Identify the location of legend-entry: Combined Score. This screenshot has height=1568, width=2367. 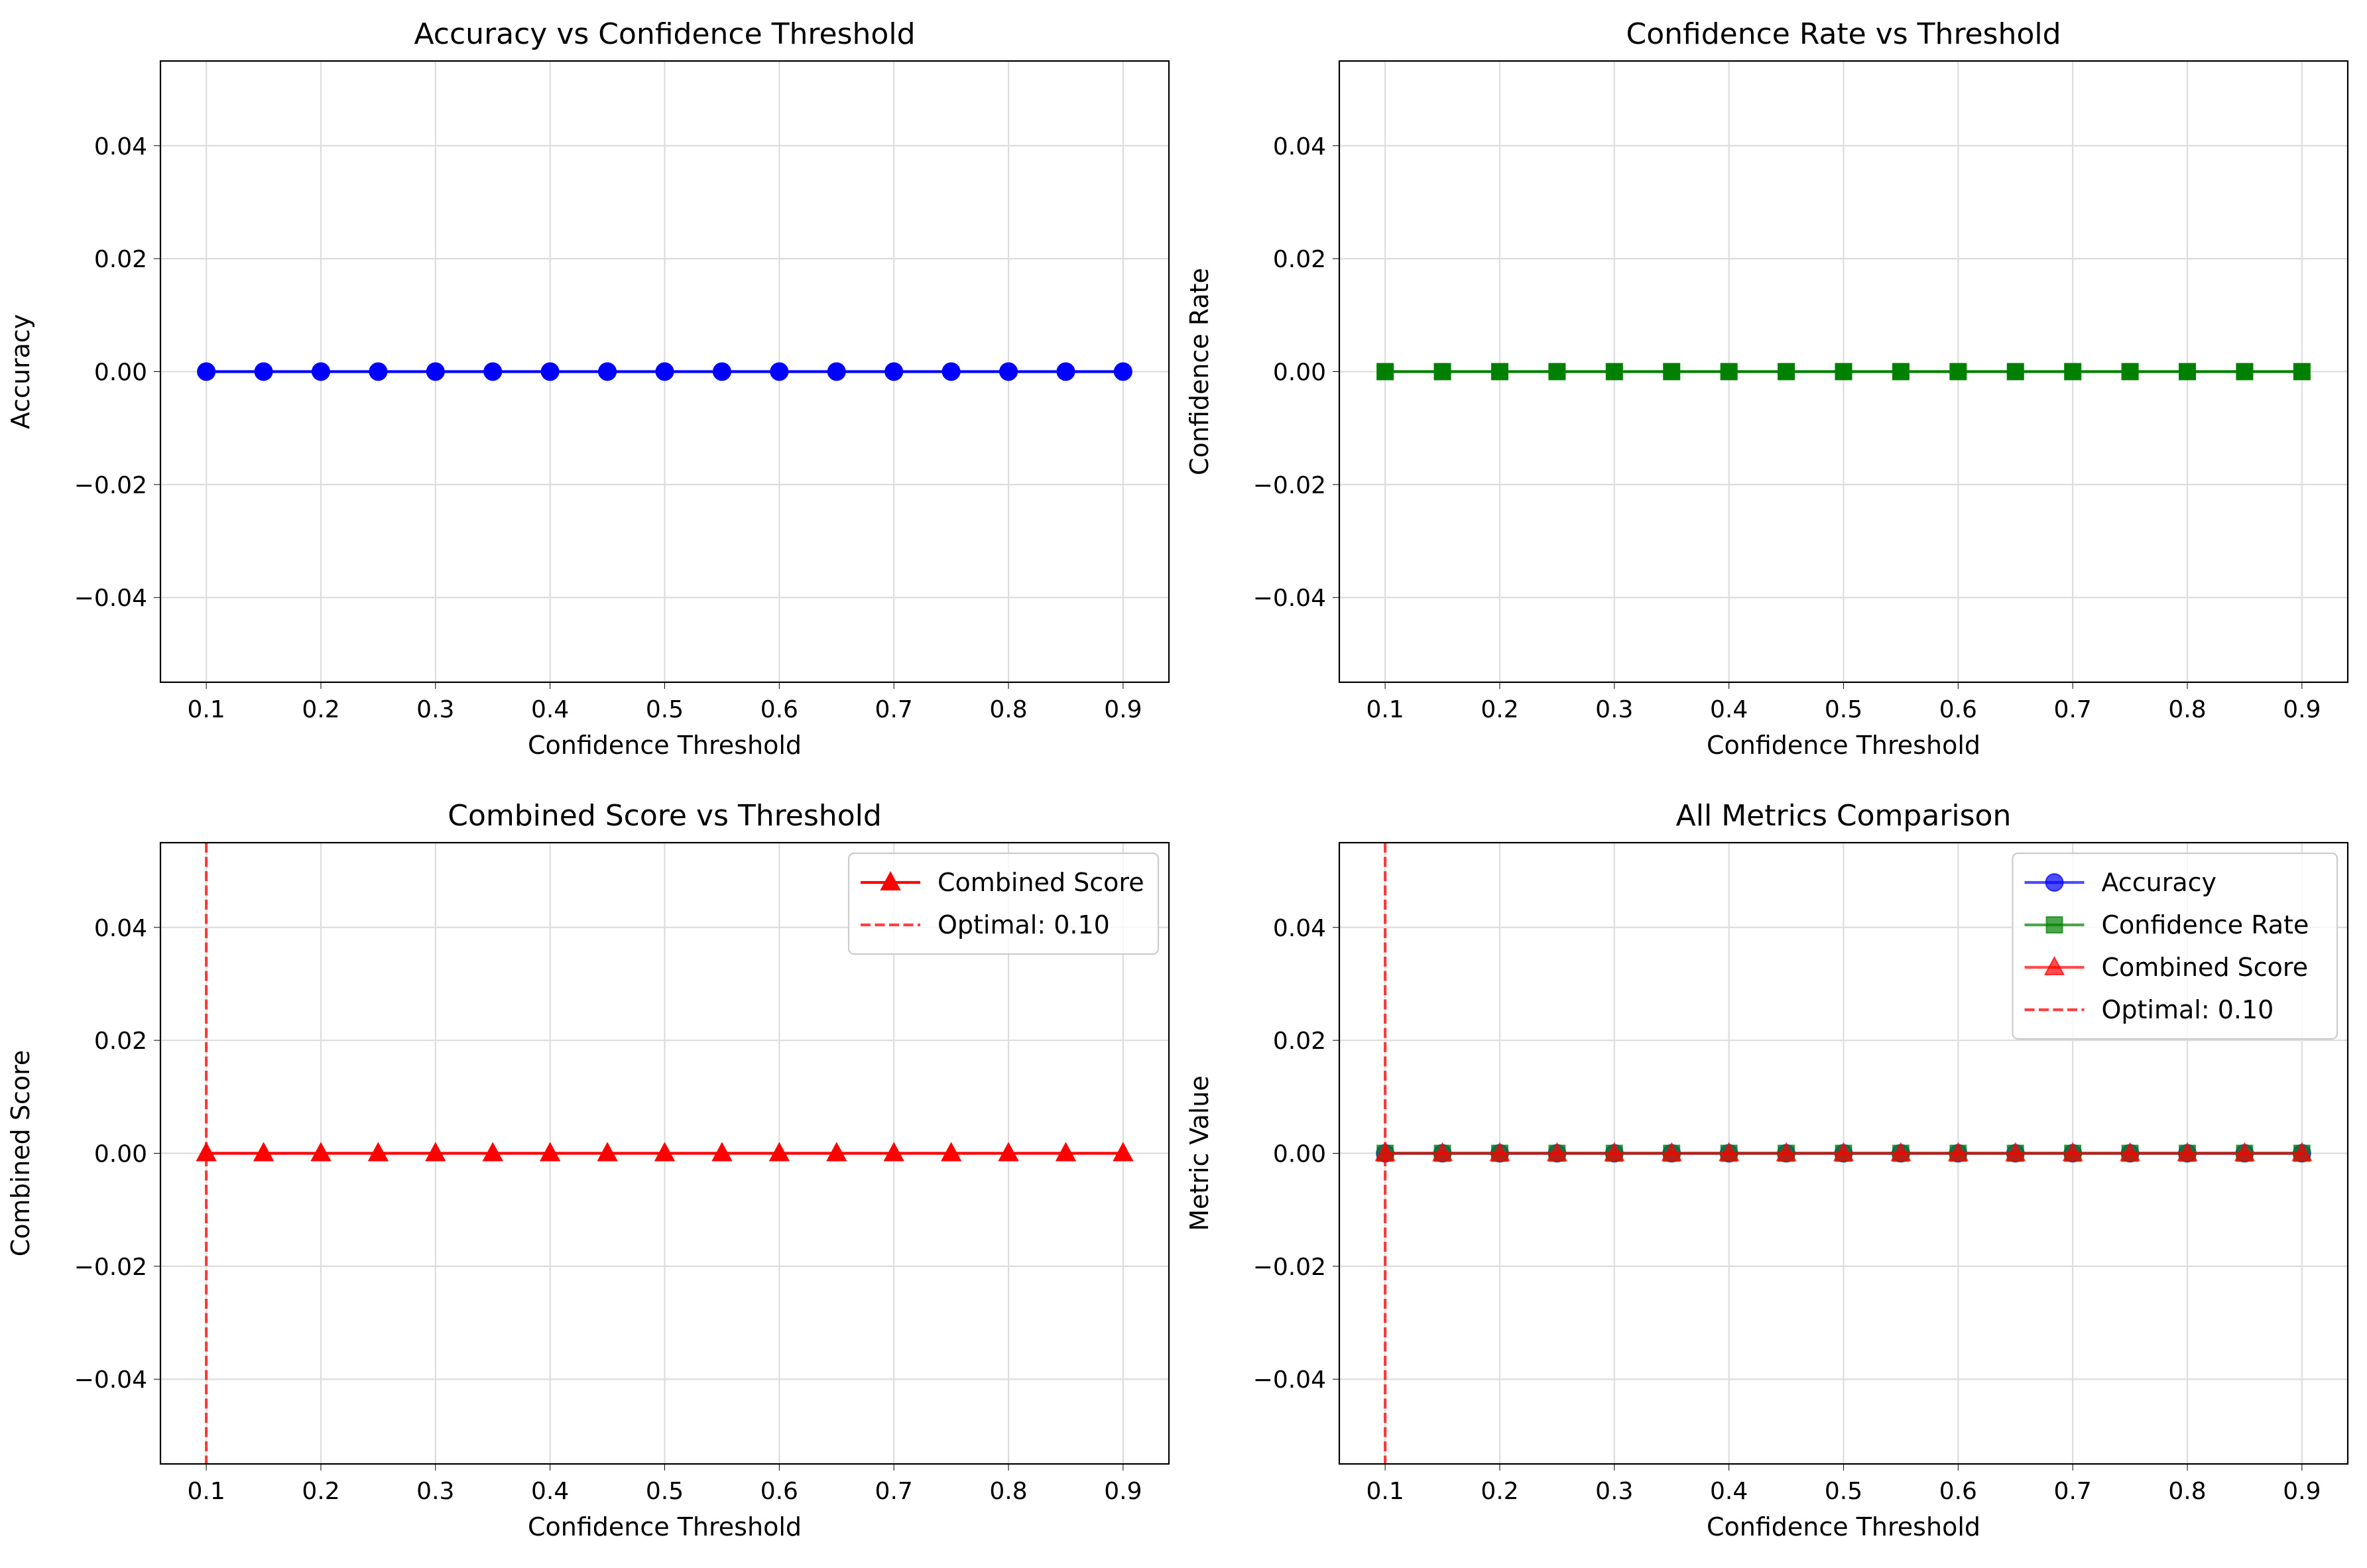
(1002, 882).